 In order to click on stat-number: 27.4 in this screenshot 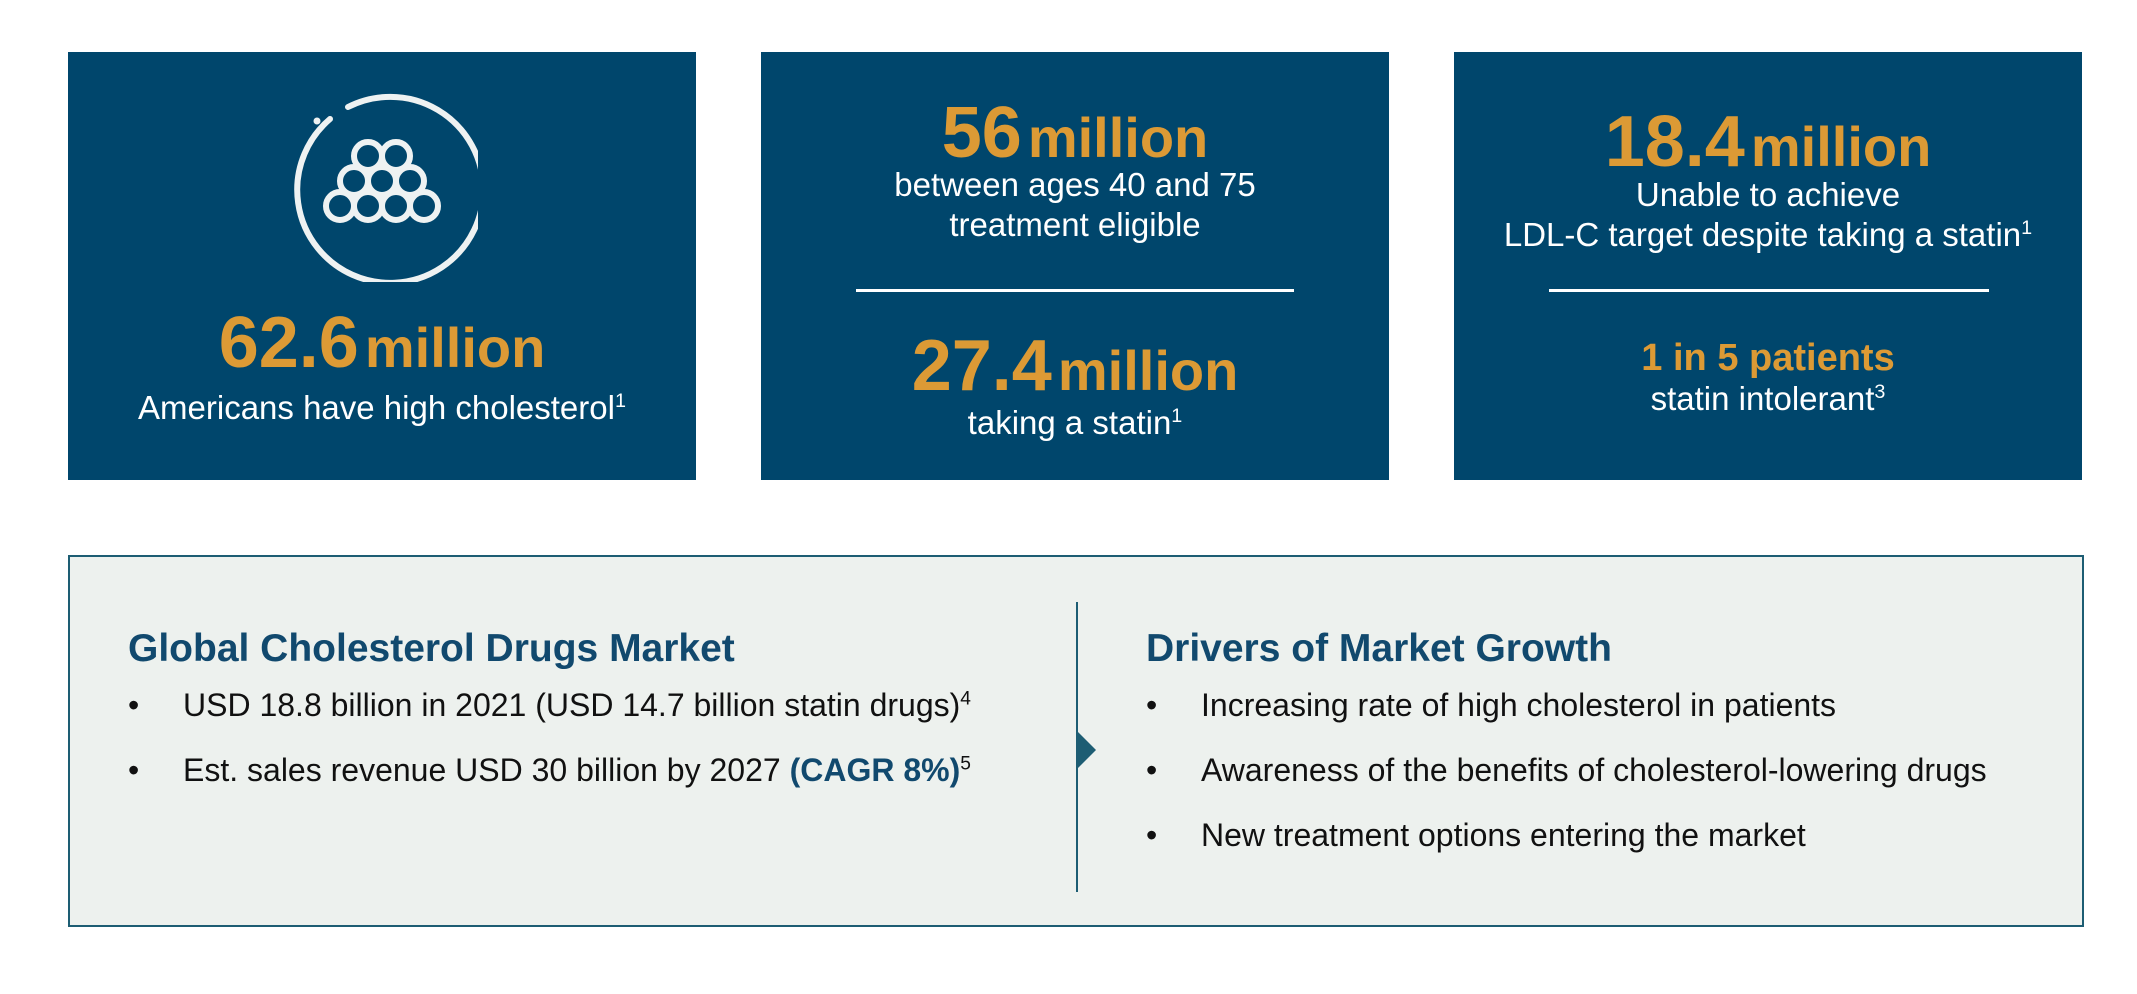, I will do `click(981, 366)`.